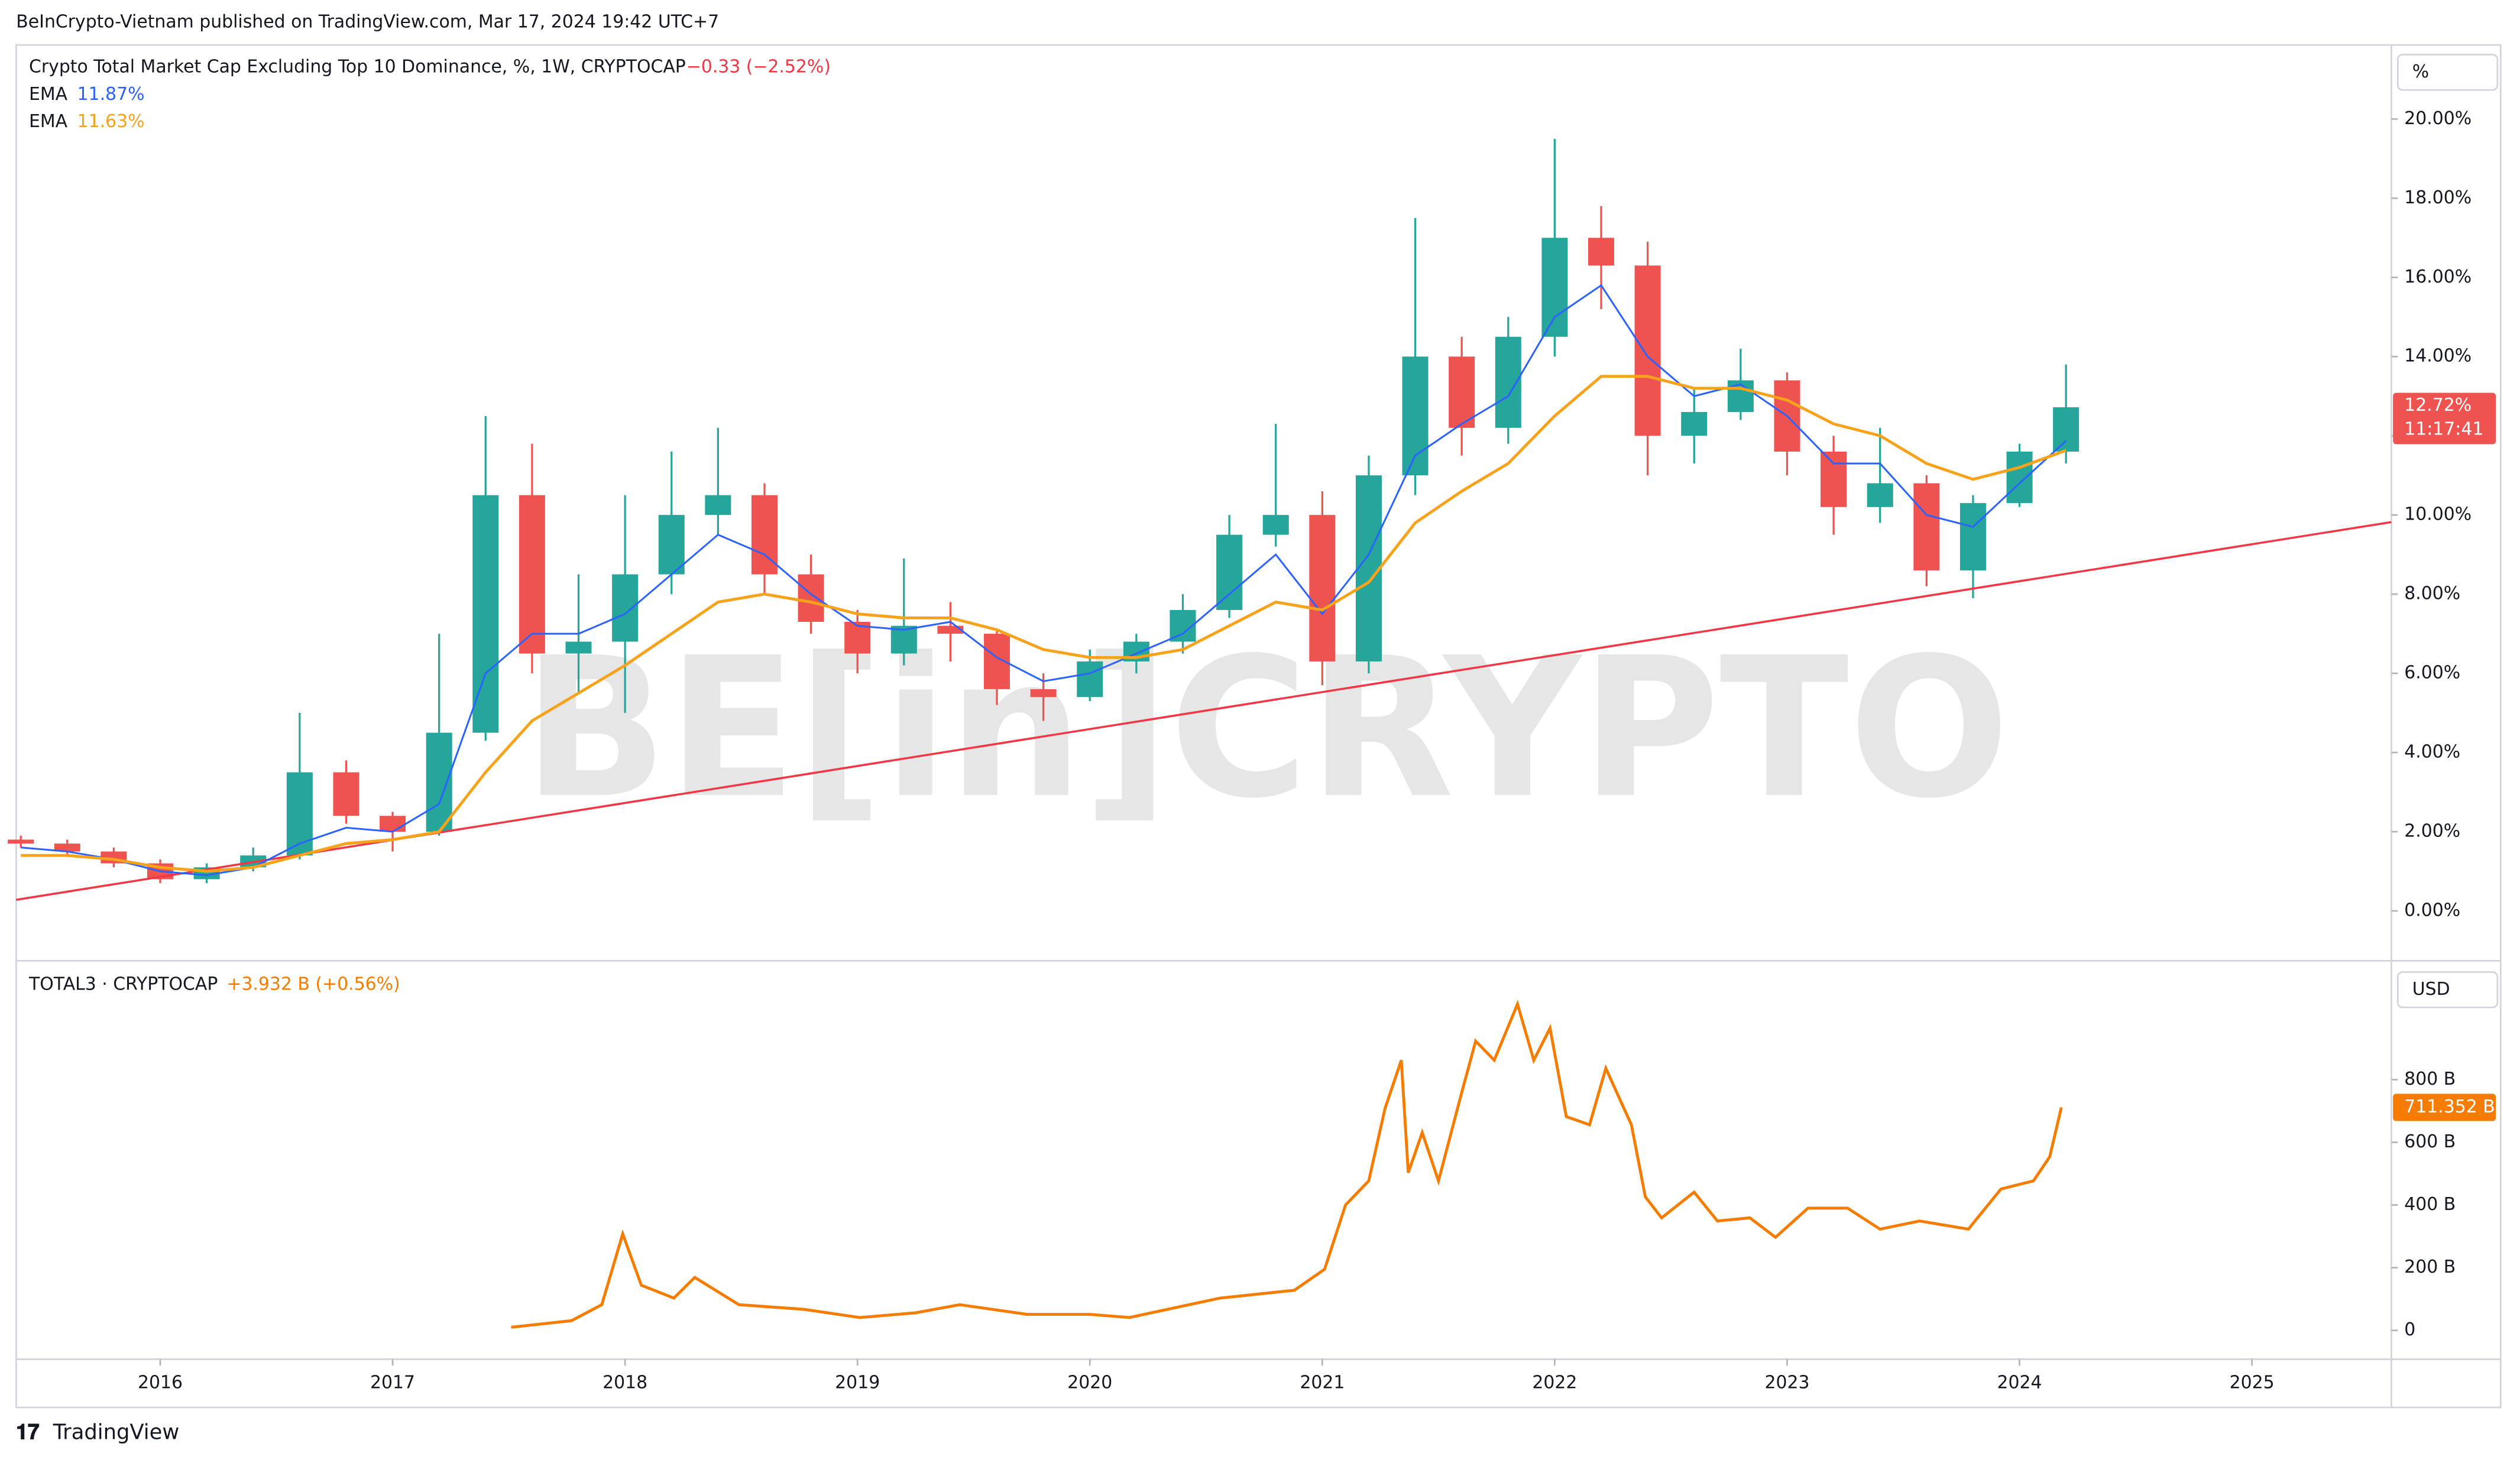 The width and height of the screenshot is (2520, 1463). I want to click on x-tick-label: 2024, so click(2019, 1383).